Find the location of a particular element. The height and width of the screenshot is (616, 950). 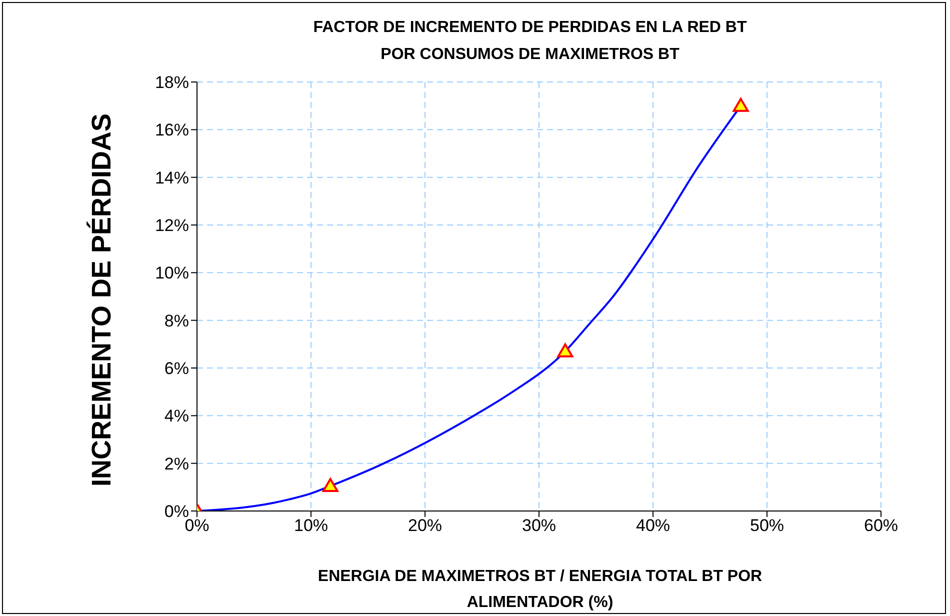

y-tick-label: 6% is located at coordinates (176, 368).